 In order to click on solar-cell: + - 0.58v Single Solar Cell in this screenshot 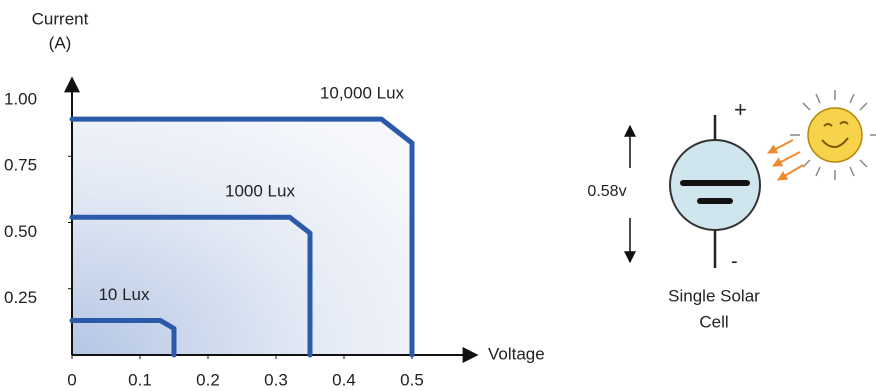, I will do `click(674, 214)`.